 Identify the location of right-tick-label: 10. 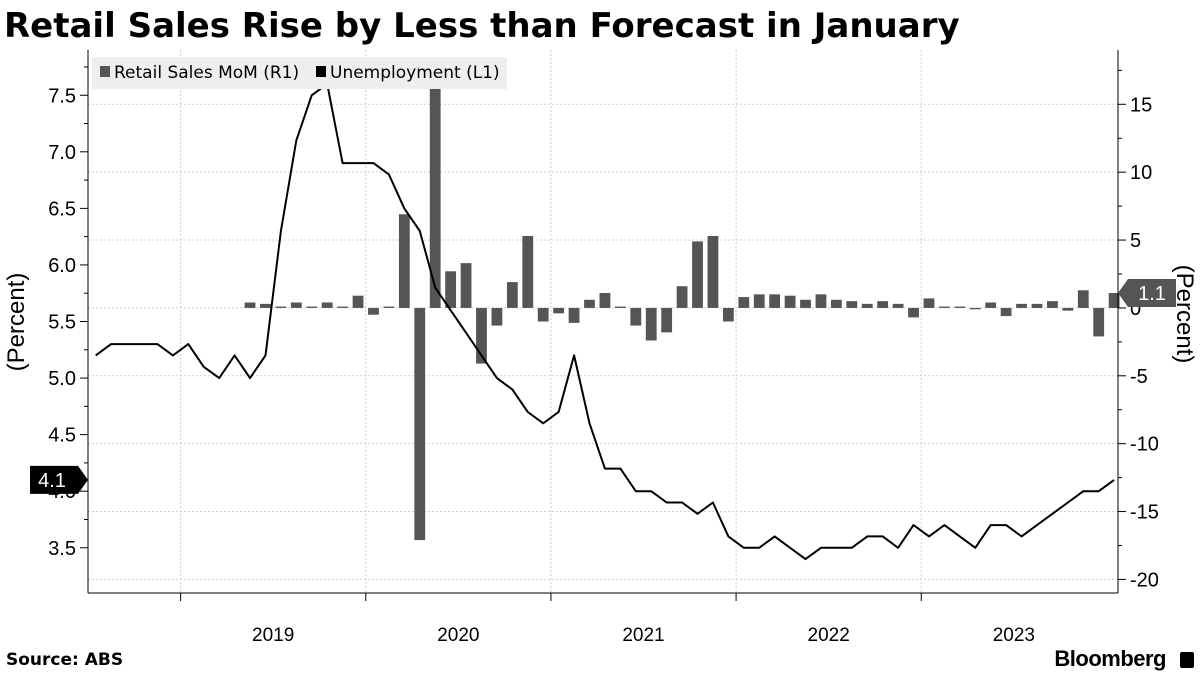
(1141, 173).